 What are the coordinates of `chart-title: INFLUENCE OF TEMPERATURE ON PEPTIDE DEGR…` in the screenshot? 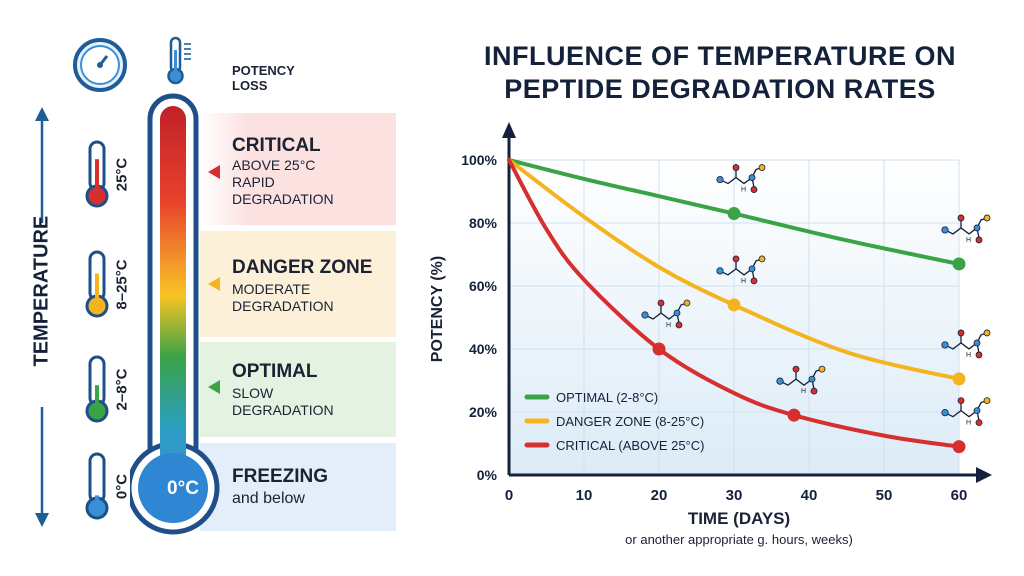 It's located at (720, 72).